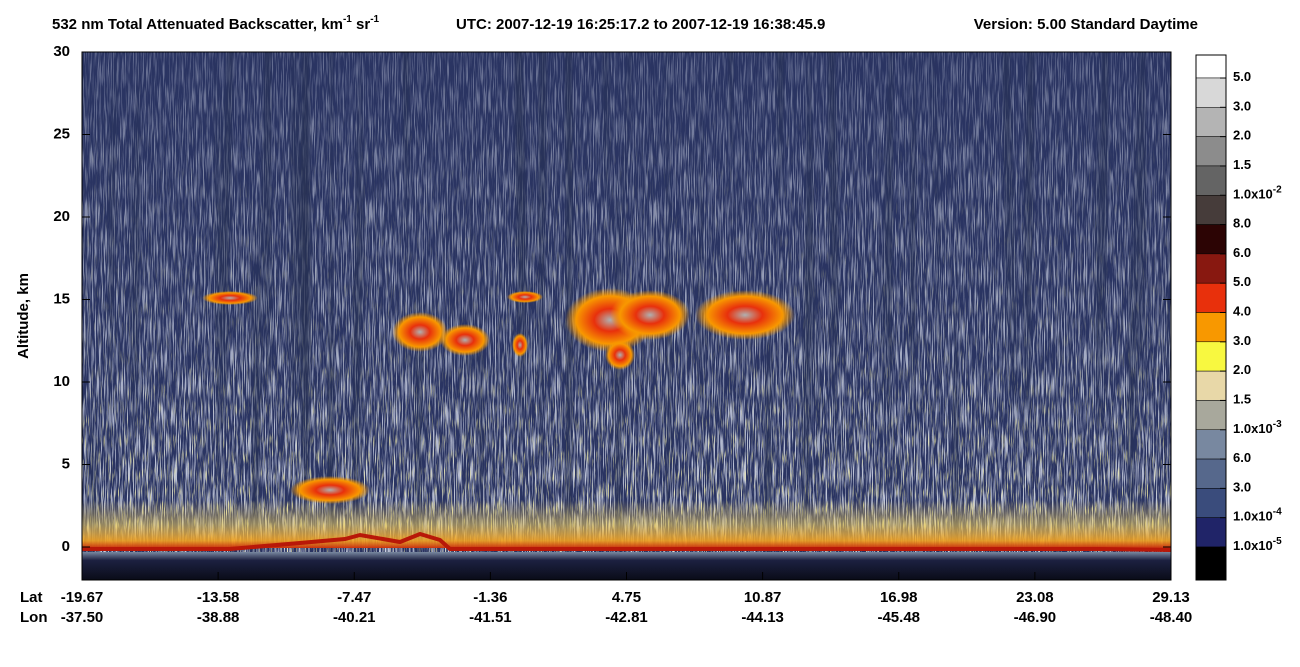 This screenshot has height=667, width=1300. Describe the element at coordinates (1277, 189) in the screenshot. I see `colorbar-label-exponent: -2` at that location.